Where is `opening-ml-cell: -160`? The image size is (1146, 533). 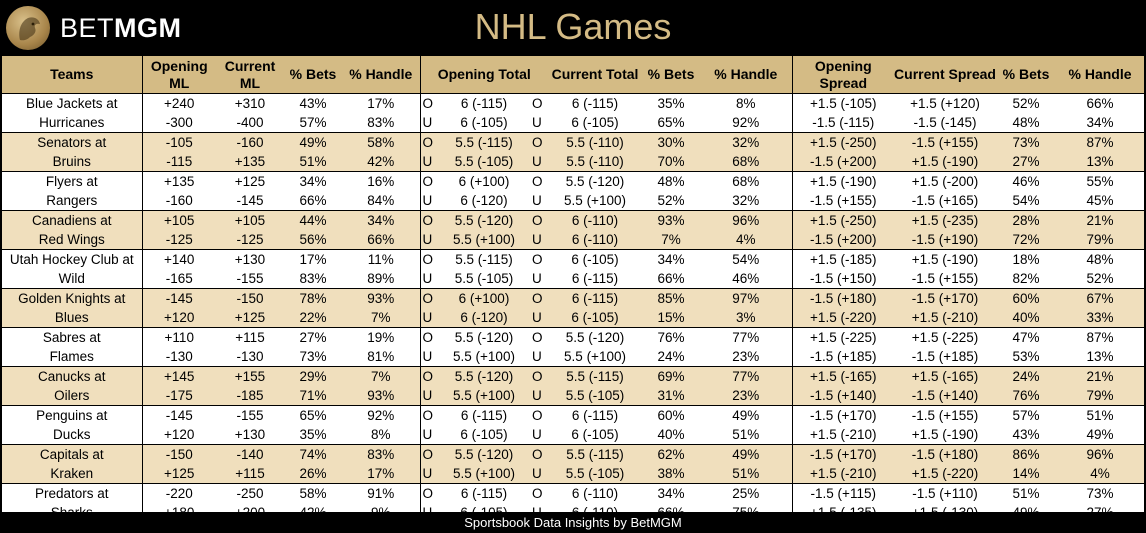
opening-ml-cell: -160 is located at coordinates (178, 201).